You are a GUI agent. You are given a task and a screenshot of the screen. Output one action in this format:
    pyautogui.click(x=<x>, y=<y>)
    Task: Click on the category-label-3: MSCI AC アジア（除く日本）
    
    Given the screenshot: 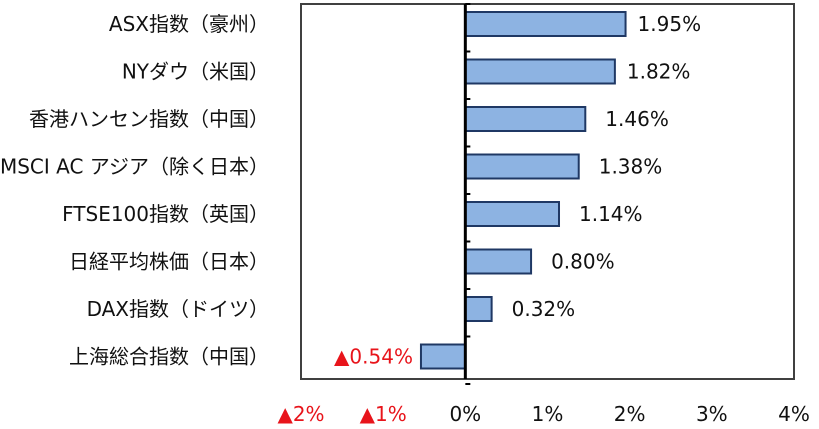 What is the action you would take?
    pyautogui.click(x=134, y=167)
    